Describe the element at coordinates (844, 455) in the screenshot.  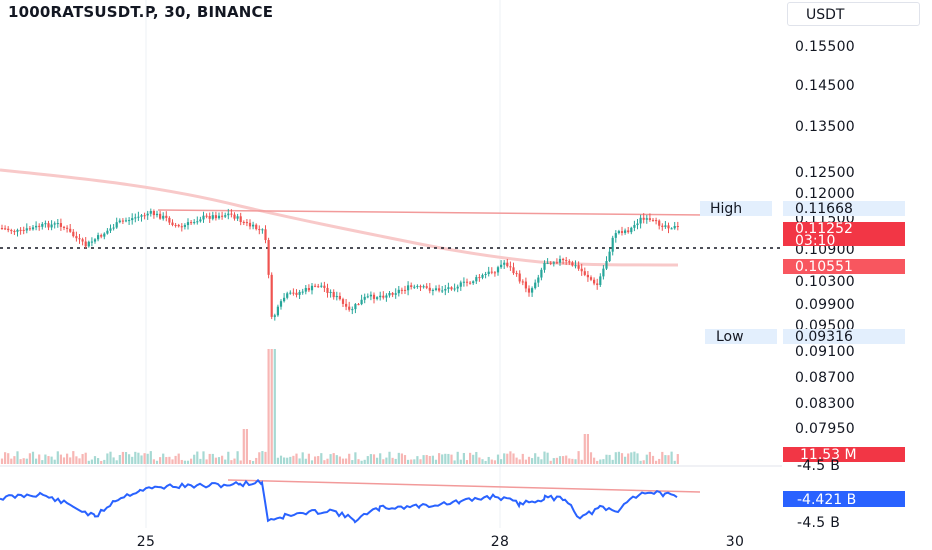
I see `volume-tag: 11.53 M` at that location.